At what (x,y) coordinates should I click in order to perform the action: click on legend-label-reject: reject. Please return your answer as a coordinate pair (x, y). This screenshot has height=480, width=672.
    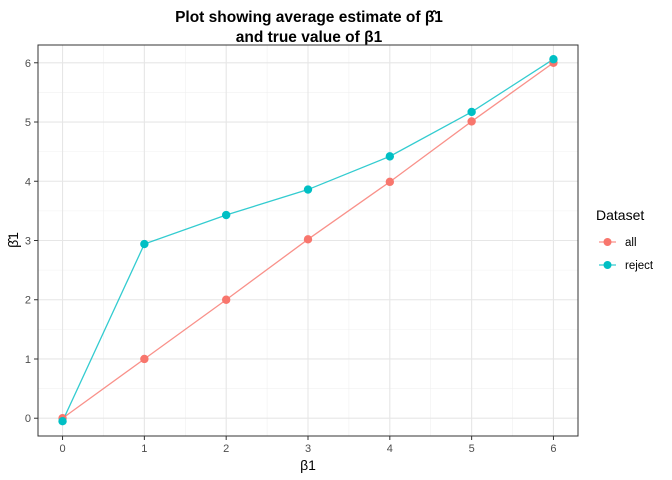
    Looking at the image, I should click on (639, 266).